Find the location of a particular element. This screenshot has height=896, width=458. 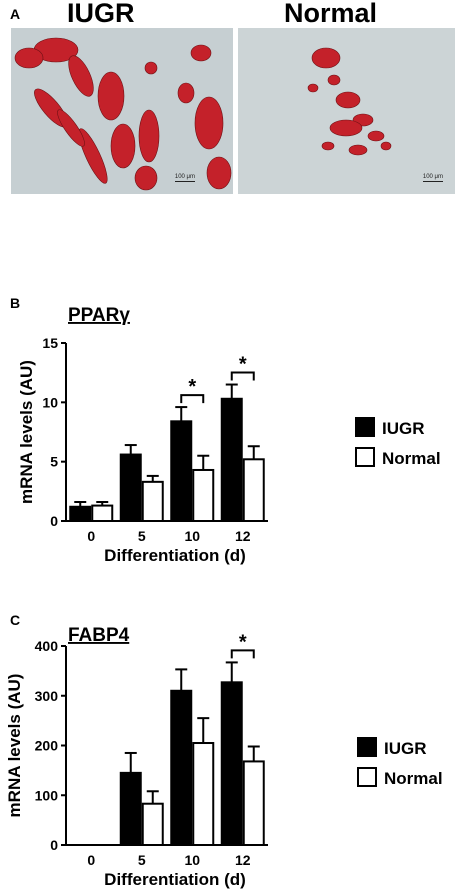

micrograph-normal: 100 μm is located at coordinates (346, 111).